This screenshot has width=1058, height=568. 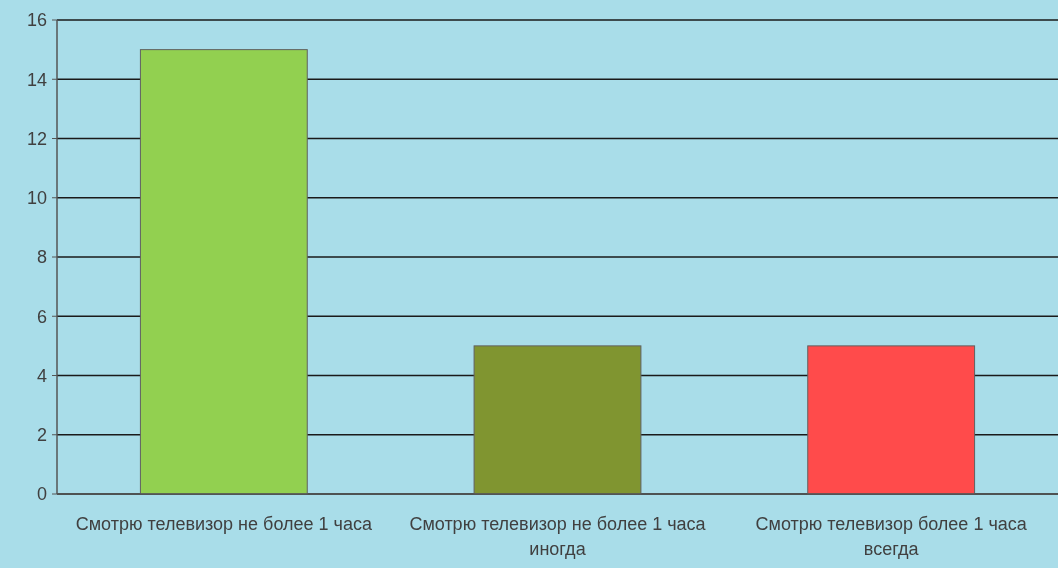 I want to click on y-tick-label: 4, so click(x=41, y=375).